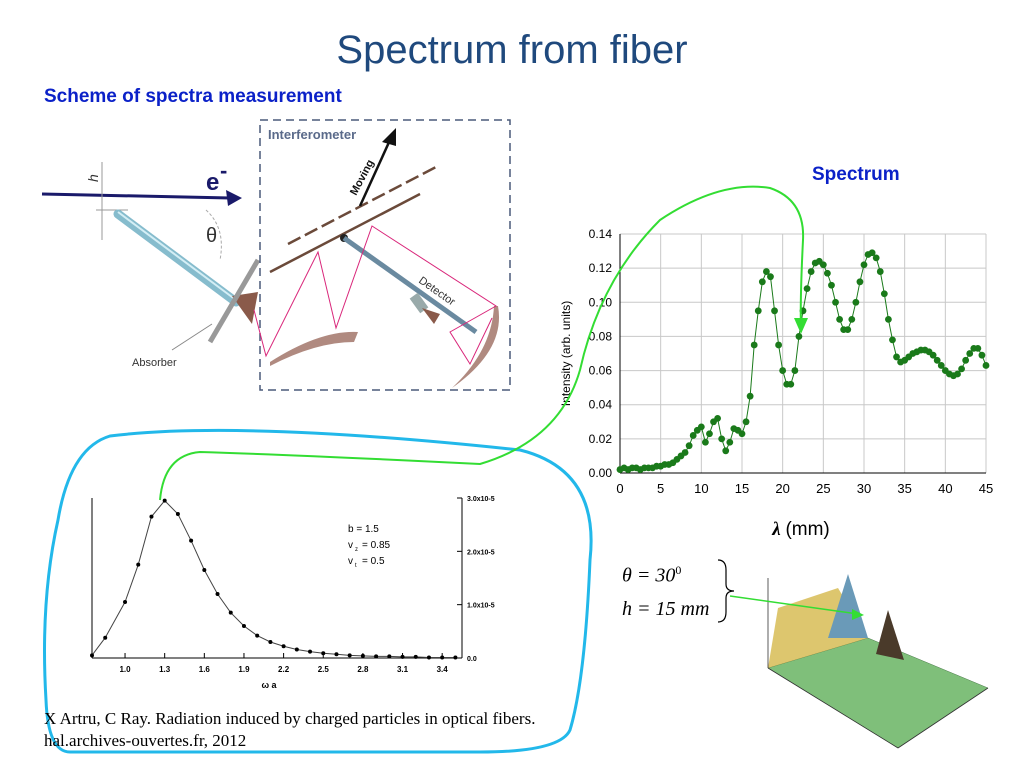  Describe the element at coordinates (373, 561) in the screenshot. I see `inset-annotation-vt-val: = 0.5` at that location.